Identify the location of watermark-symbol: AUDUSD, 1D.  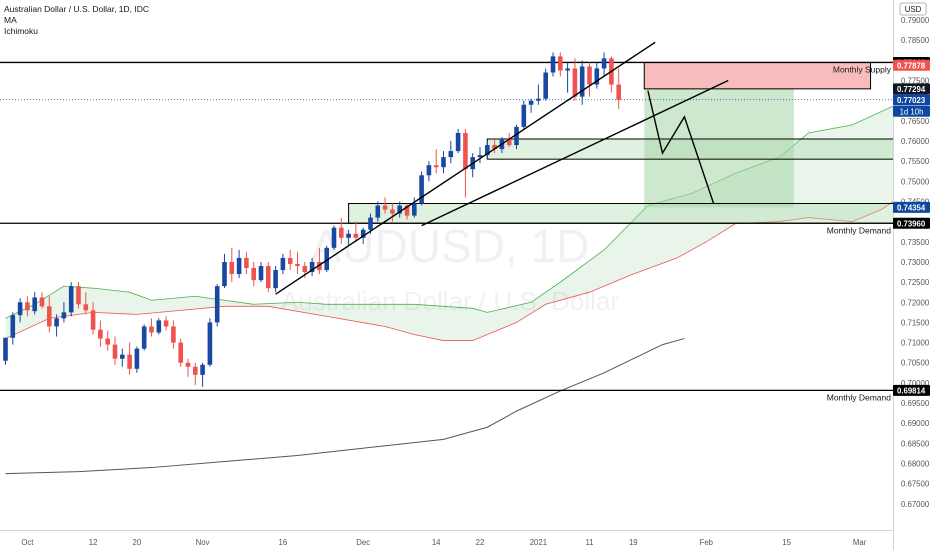
(450, 246).